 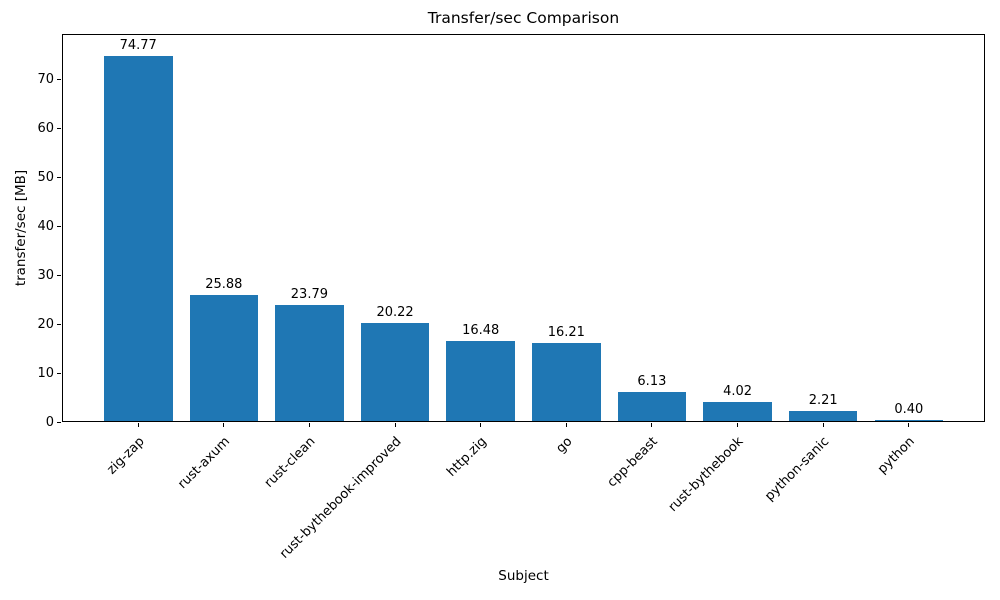 I want to click on x-axis-label: Subject, so click(x=523, y=576).